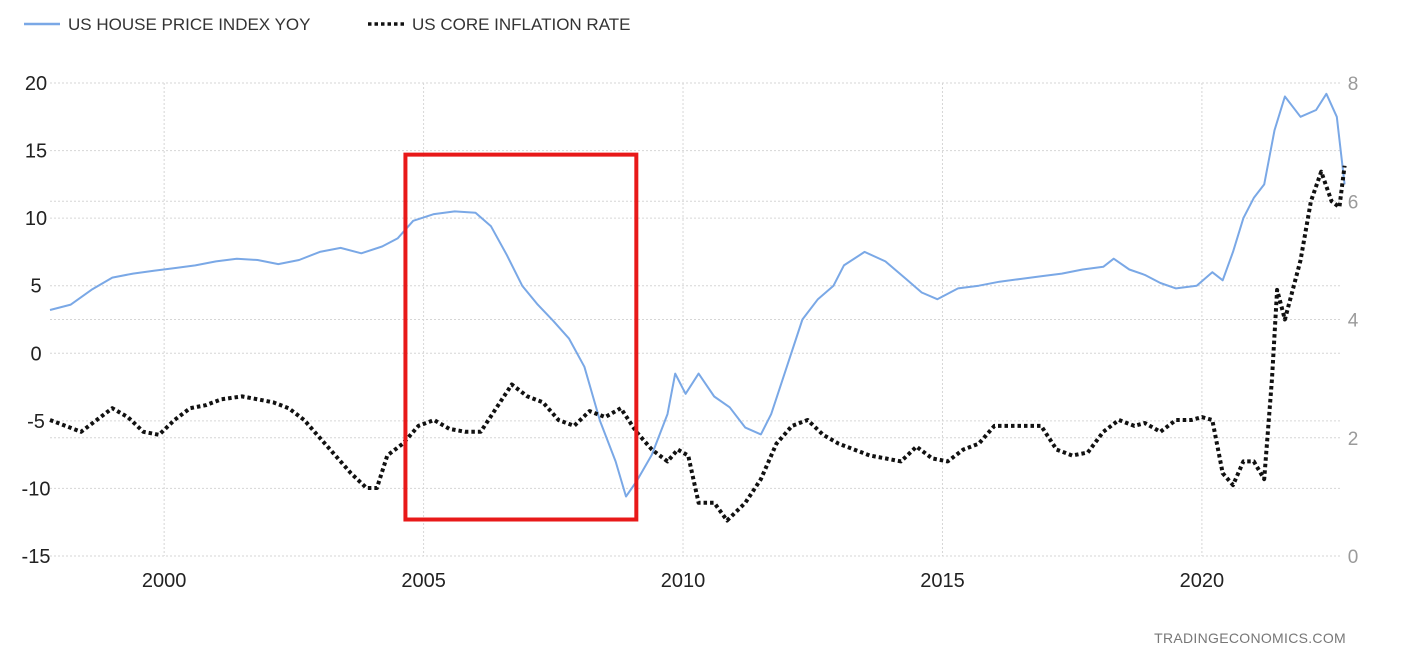  I want to click on annotation-layer, so click(521, 337).